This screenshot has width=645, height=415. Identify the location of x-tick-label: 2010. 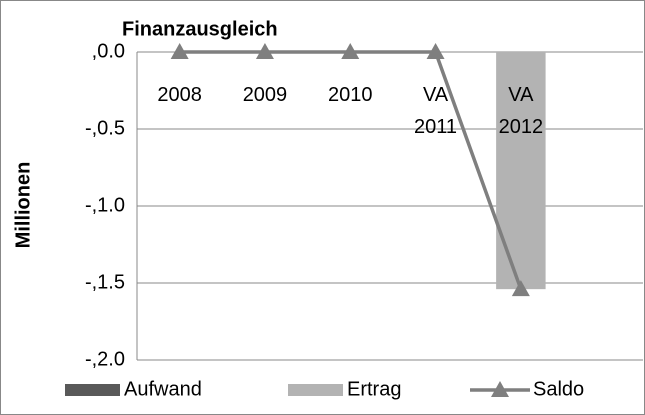
(350, 95).